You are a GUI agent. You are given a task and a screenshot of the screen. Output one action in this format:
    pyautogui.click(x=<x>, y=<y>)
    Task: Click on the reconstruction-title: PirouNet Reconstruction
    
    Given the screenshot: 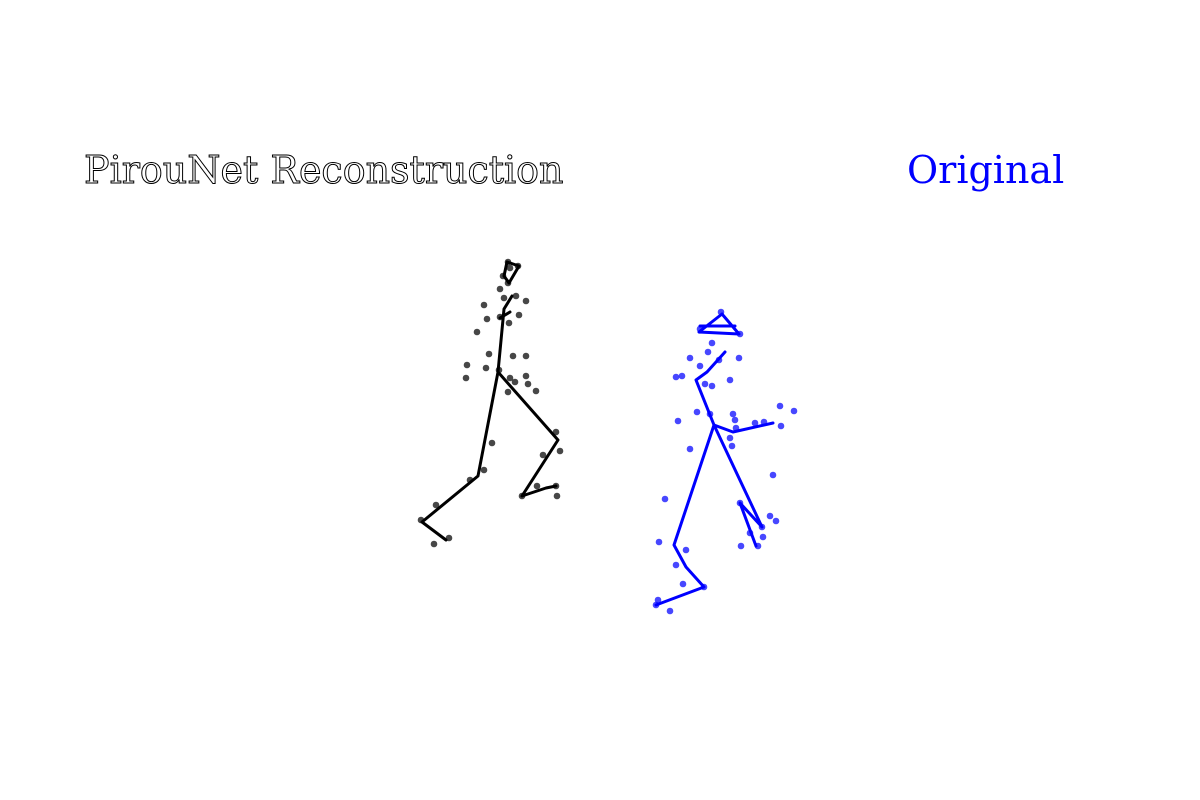 What is the action you would take?
    pyautogui.click(x=324, y=170)
    